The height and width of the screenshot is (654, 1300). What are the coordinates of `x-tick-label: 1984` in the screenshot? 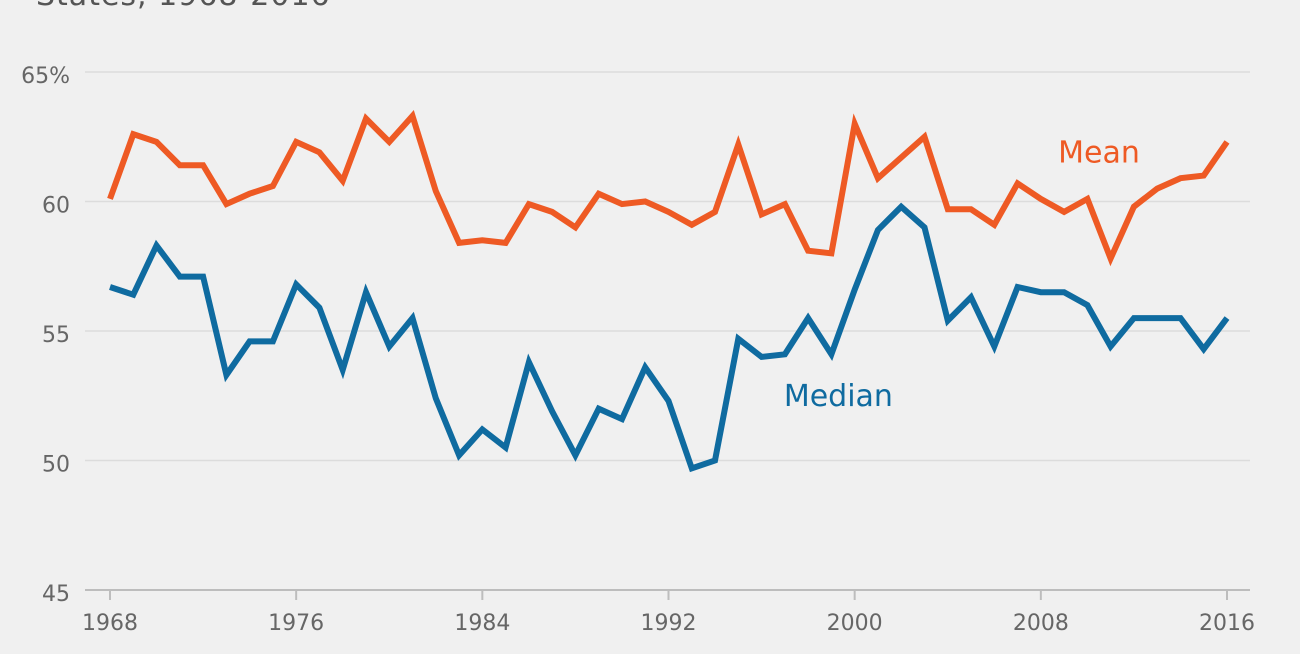 It's located at (482, 623).